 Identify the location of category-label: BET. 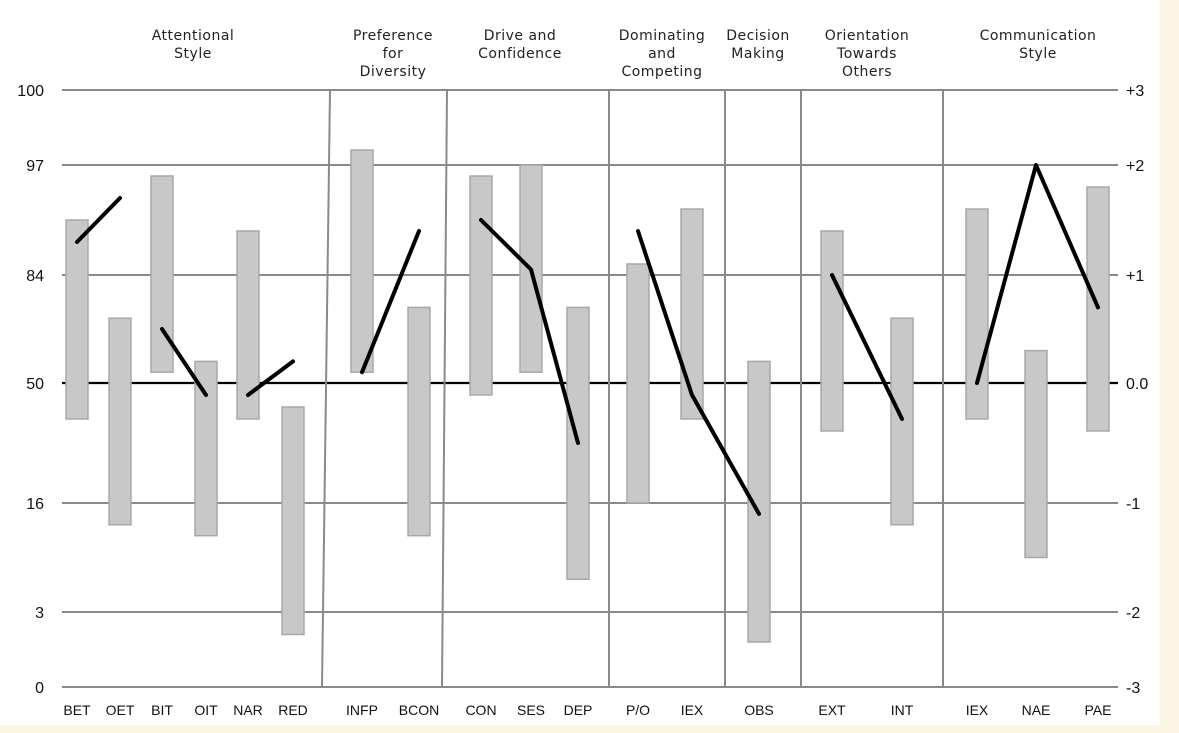
(77, 710).